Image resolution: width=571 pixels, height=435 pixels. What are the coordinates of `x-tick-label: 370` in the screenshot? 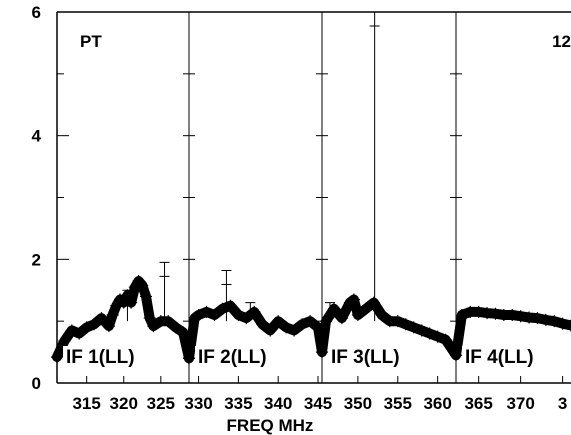 It's located at (520, 403).